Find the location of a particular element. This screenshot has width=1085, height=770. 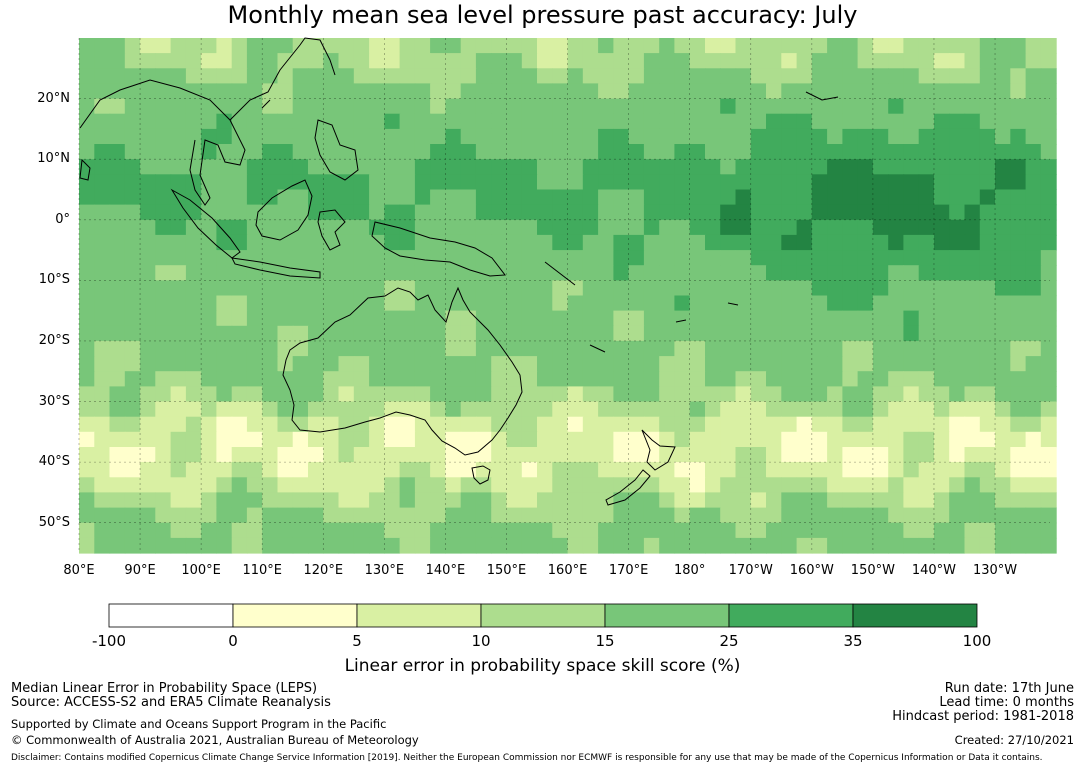

latitude-label: 10°N is located at coordinates (53, 159).